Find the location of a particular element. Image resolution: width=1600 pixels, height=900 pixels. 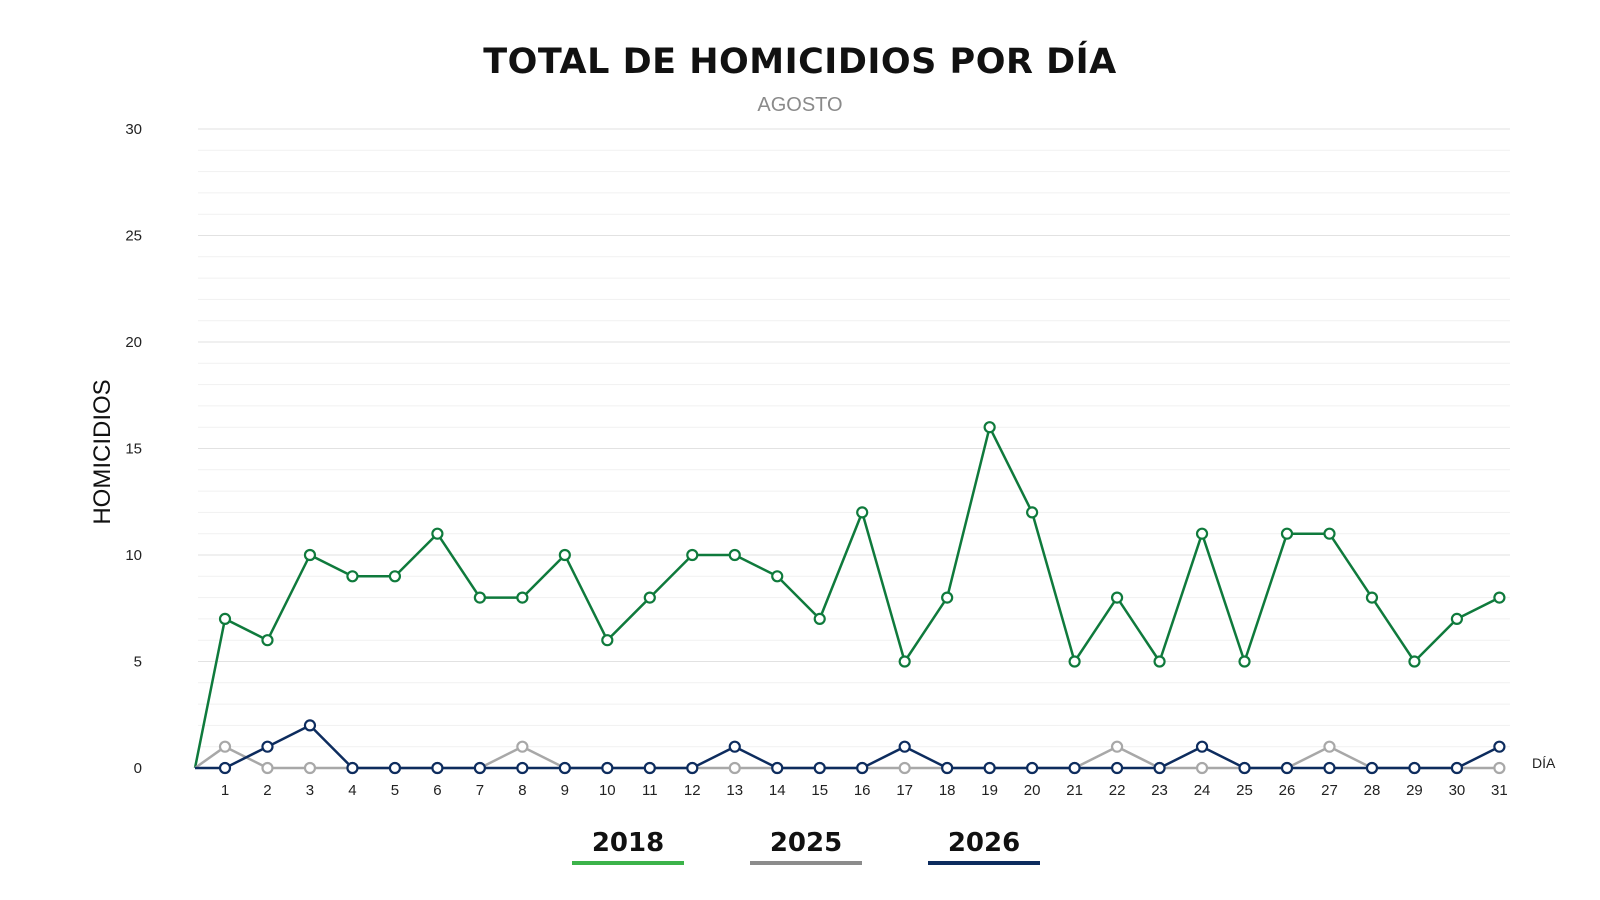

y-tick-label: 25 is located at coordinates (133, 236).